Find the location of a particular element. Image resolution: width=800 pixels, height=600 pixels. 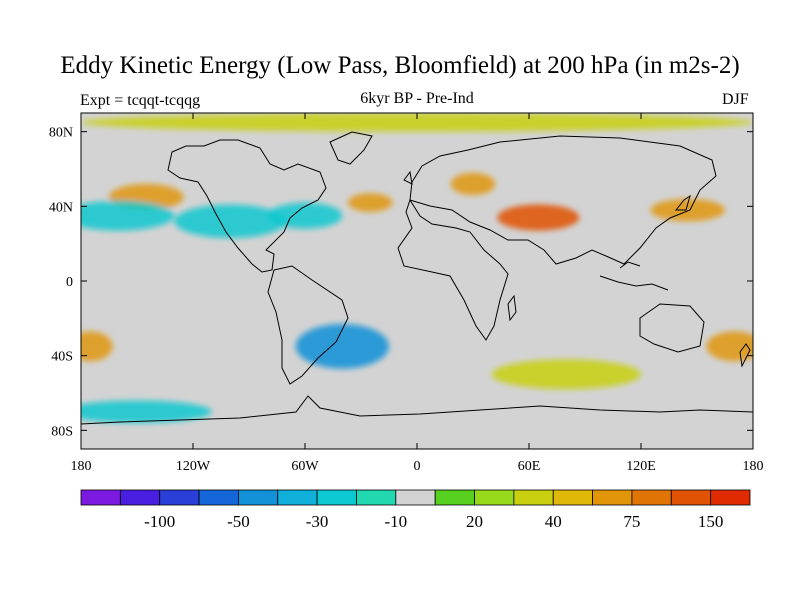

season-label: DJF is located at coordinates (735, 99).